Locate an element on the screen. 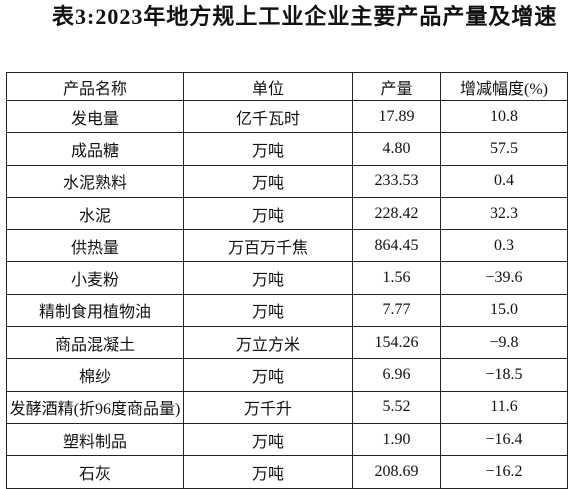 This screenshot has width=570, height=489. header-row: 产品名称 单位 产量 增减幅度(%) is located at coordinates (287, 86).